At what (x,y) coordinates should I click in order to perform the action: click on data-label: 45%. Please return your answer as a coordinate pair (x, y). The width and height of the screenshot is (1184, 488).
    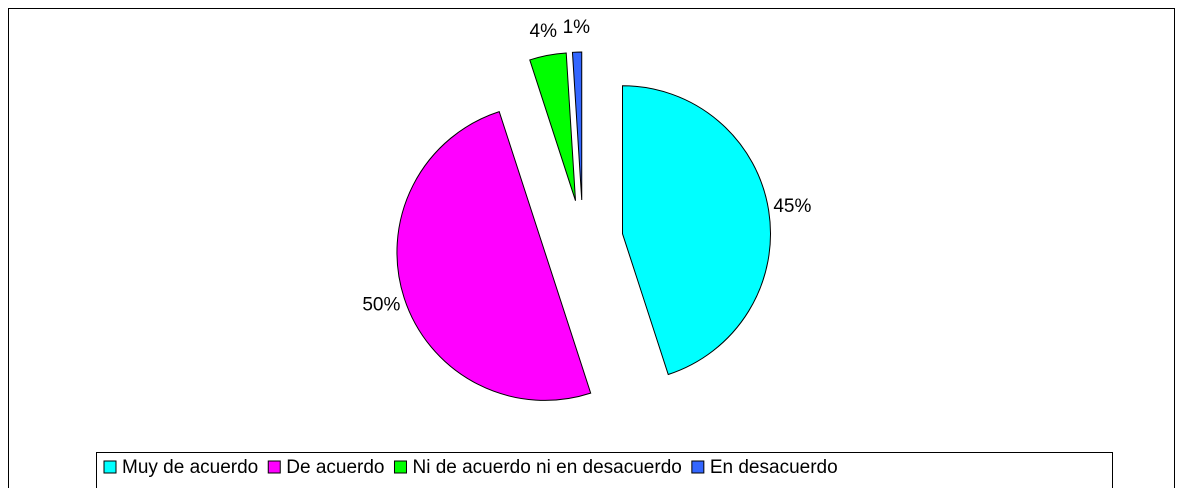
    Looking at the image, I should click on (792, 206).